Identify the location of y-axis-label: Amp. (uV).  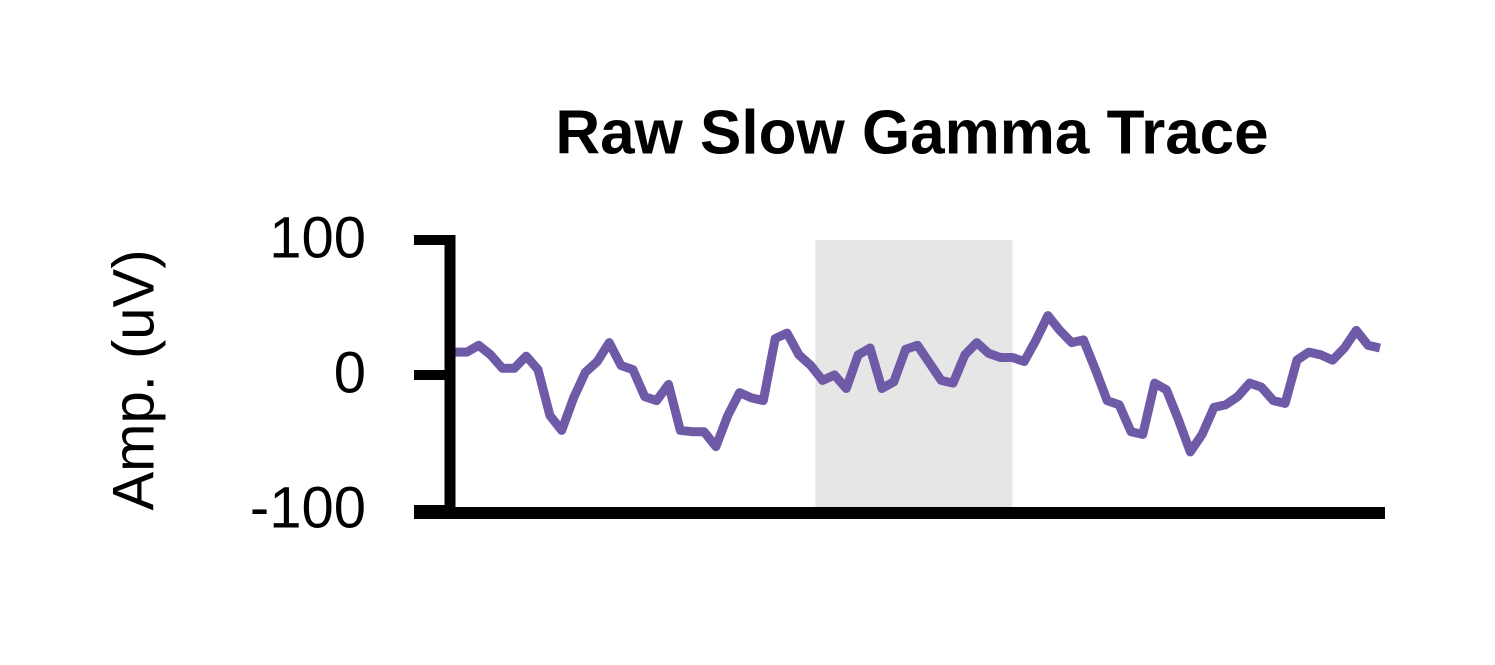
(133, 379).